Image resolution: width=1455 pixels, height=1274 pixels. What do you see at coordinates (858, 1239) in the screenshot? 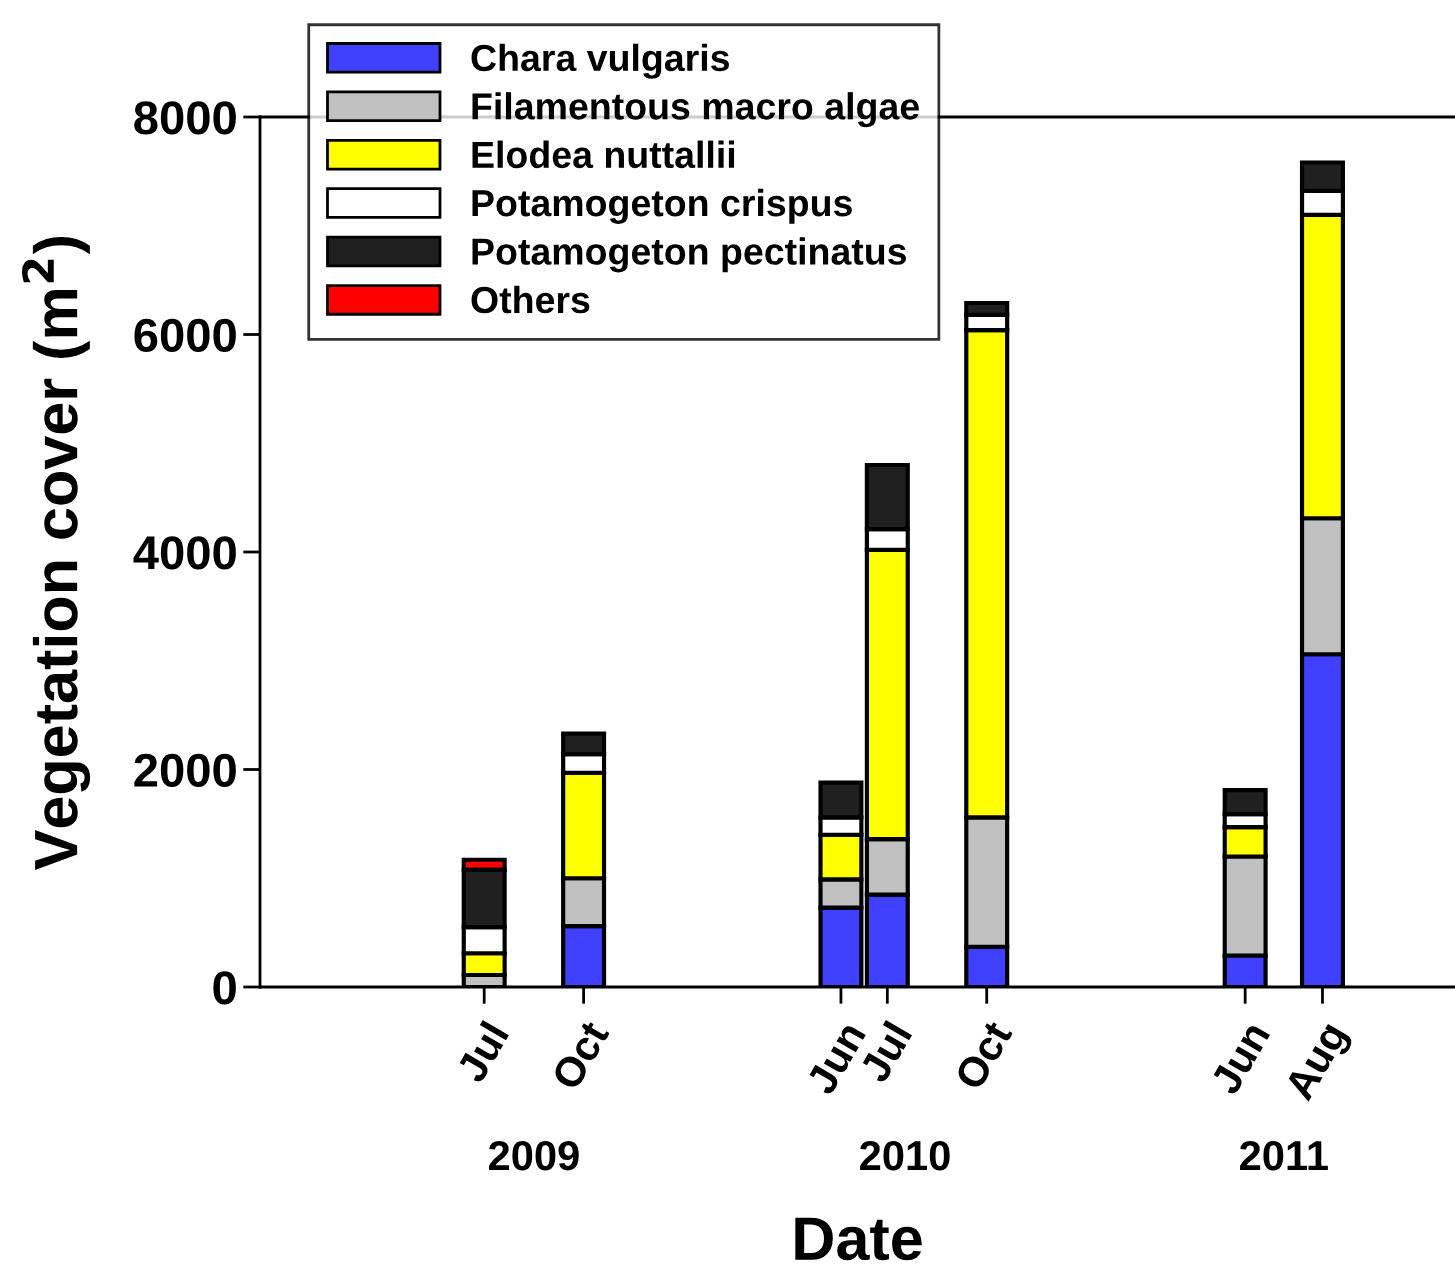
I see `x-axis-title: Date` at bounding box center [858, 1239].